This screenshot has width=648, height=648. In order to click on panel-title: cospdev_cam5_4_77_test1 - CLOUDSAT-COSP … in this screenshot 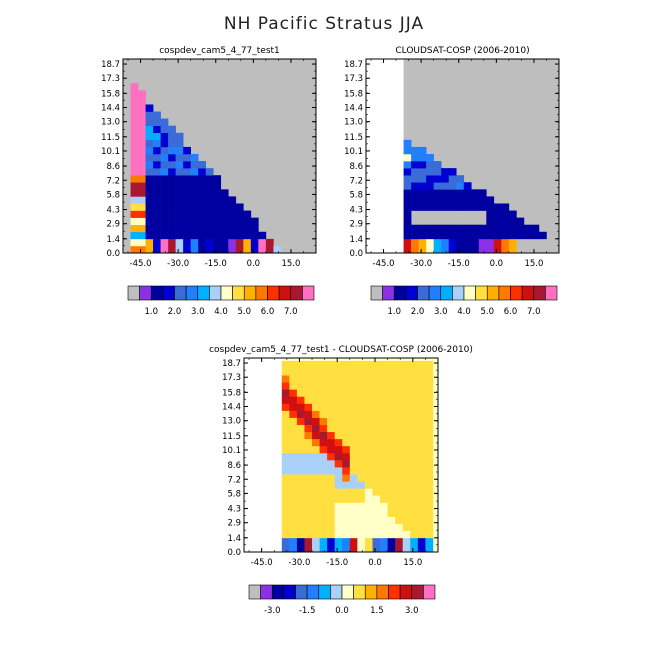, I will do `click(341, 350)`.